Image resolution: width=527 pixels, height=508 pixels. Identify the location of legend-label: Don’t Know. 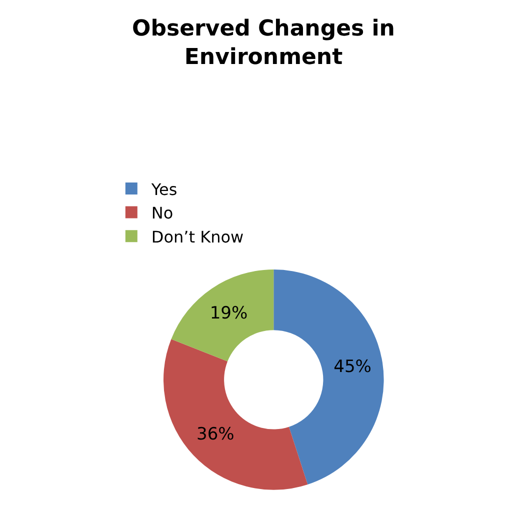
(197, 236).